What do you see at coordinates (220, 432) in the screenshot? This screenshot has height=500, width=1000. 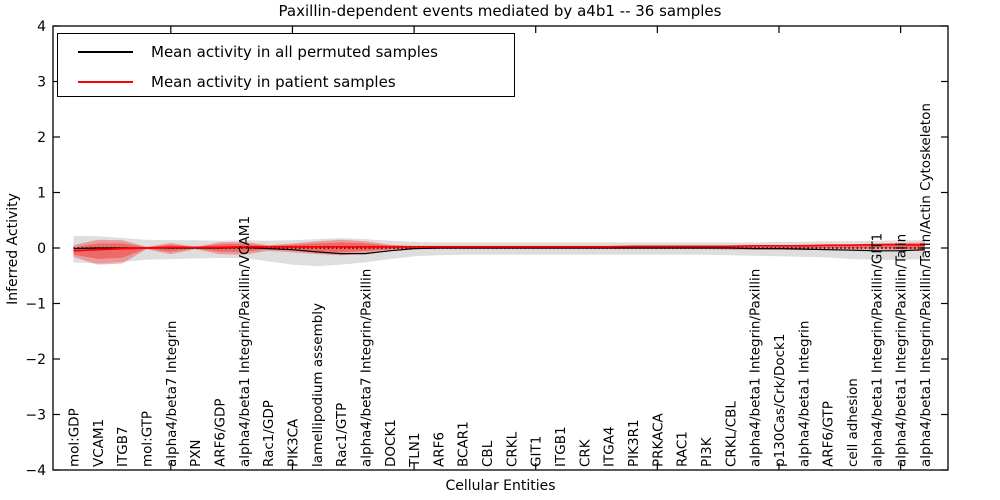 I see `x-tick-label: ARF6/GDP` at bounding box center [220, 432].